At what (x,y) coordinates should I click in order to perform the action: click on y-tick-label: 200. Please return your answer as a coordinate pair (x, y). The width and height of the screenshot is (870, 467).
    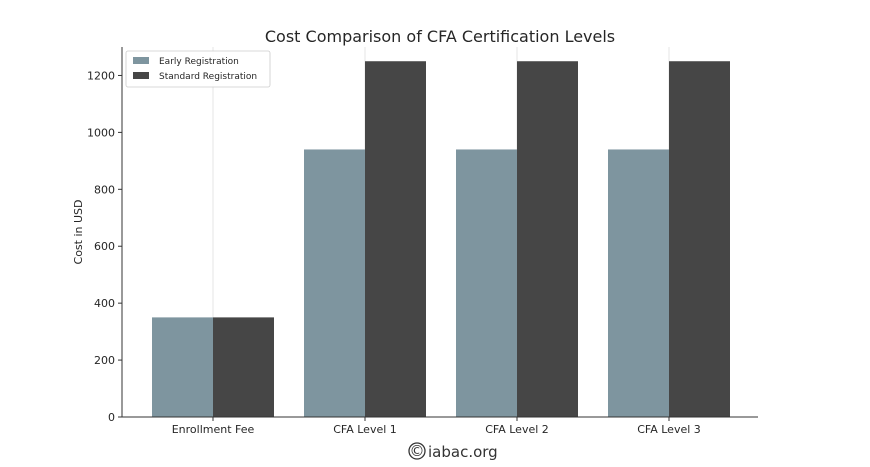
    Looking at the image, I should click on (104, 360).